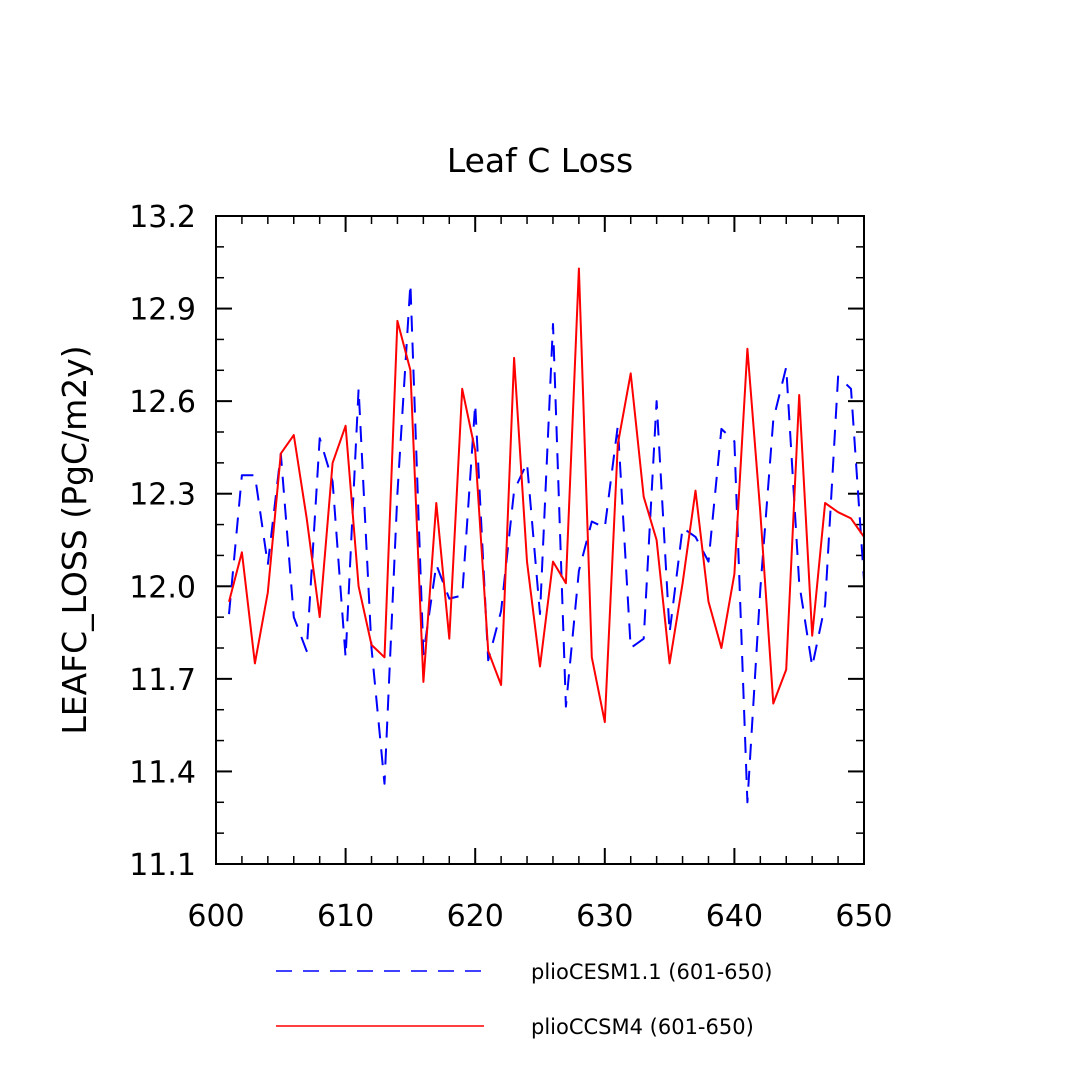  Describe the element at coordinates (604, 916) in the screenshot. I see `x-tick-label: 630` at that location.